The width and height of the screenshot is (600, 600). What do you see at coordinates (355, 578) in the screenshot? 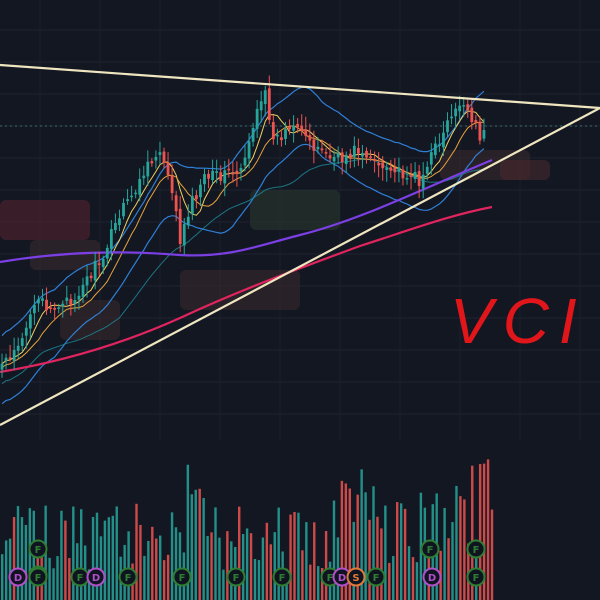
I see `event-label: S` at bounding box center [355, 578].